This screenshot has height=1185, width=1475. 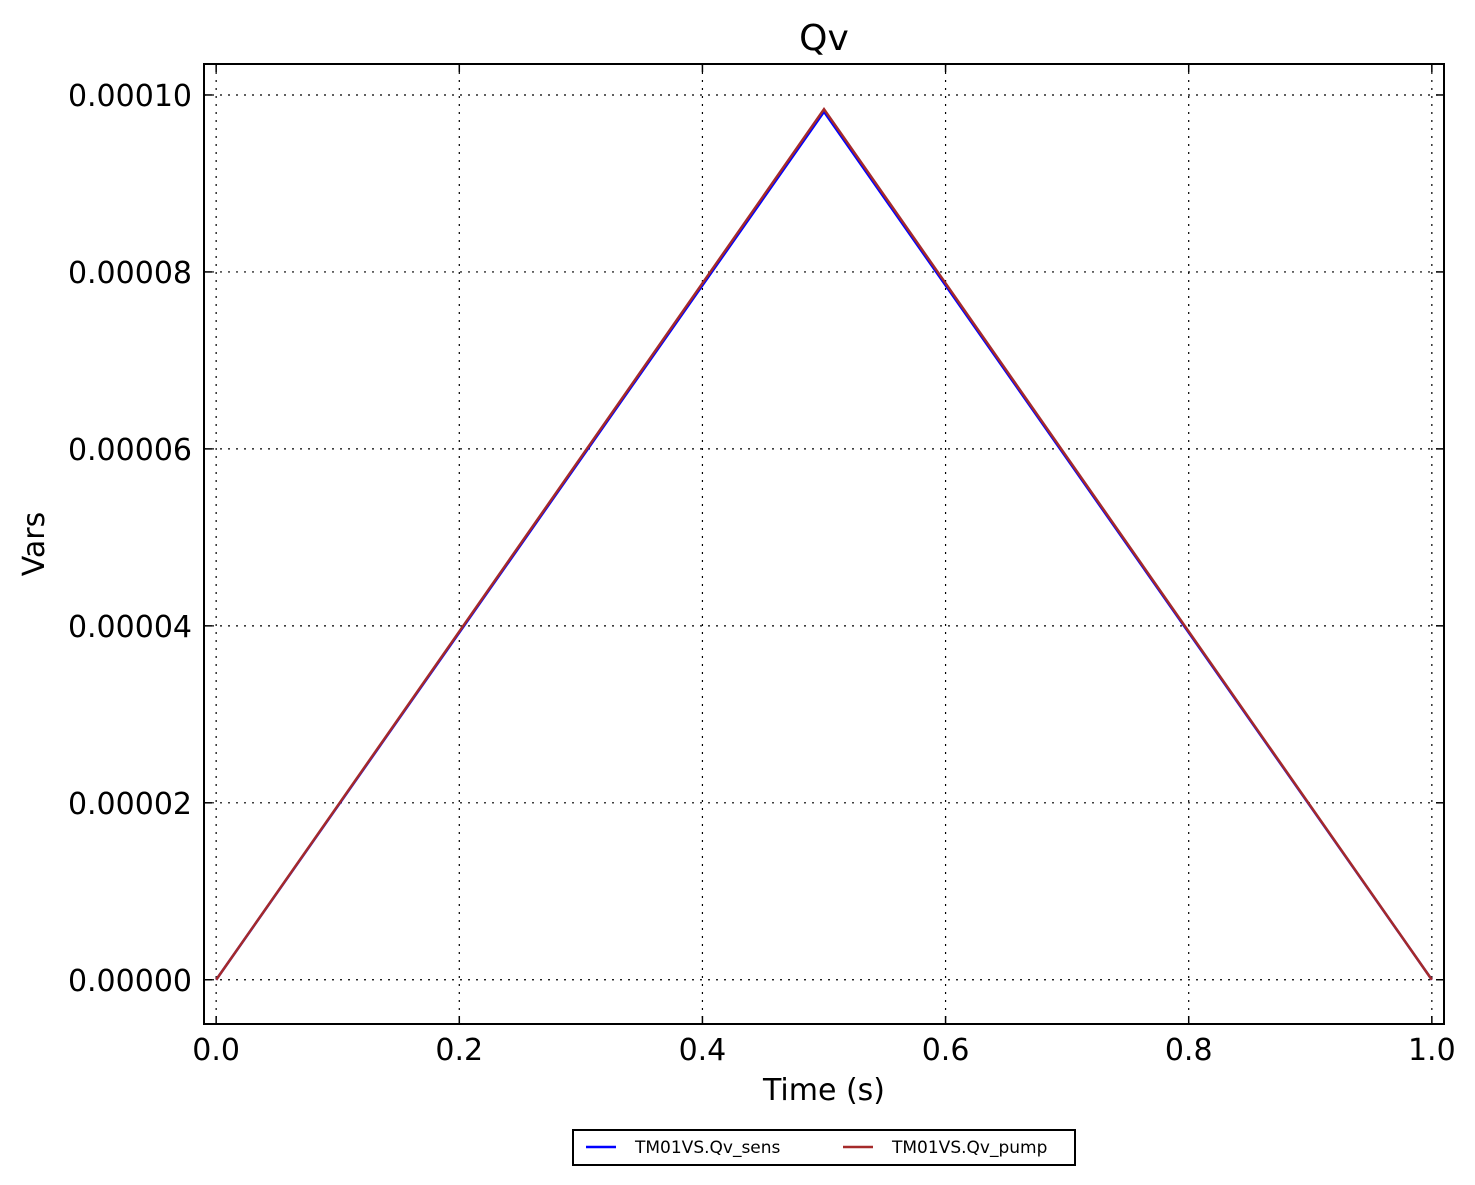 What do you see at coordinates (130, 981) in the screenshot?
I see `y-tick-label: 0.00000` at bounding box center [130, 981].